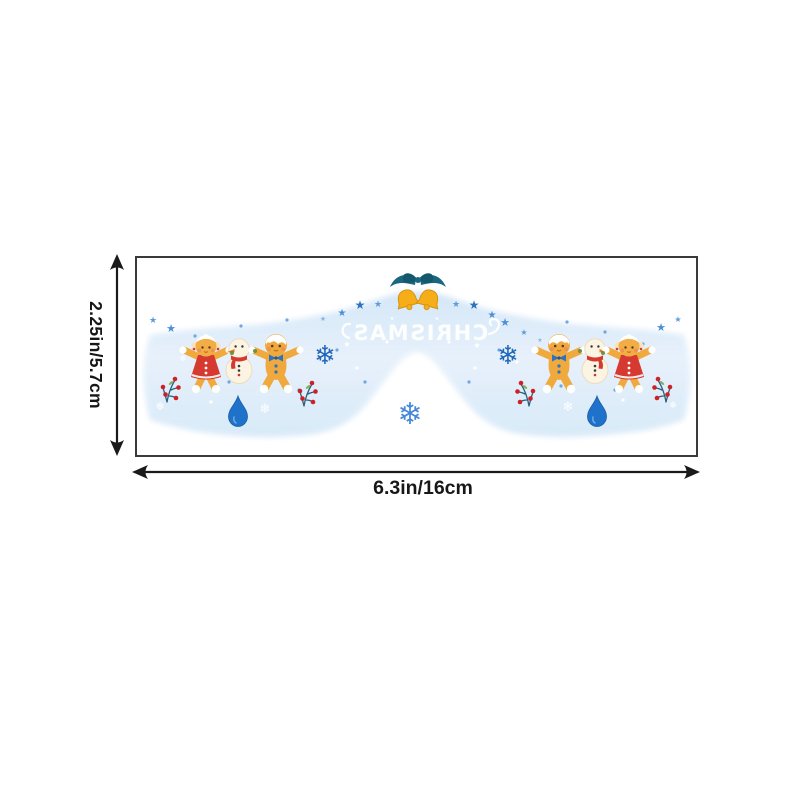 The height and width of the screenshot is (800, 800). I want to click on star-icons: ★ ★ ★ ★ ★ ★ ★ ★ ★ ★ ★ ★ ★ ★ ★ ★ ★ ★, so click(415, 324).